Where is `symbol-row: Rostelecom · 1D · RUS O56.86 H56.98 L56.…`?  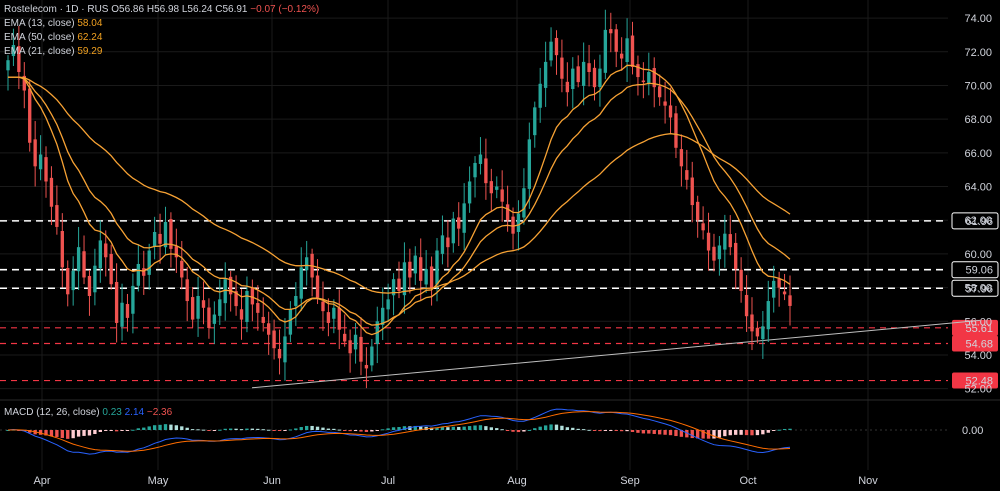 symbol-row: Rostelecom · 1D · RUS O56.86 H56.98 L56.… is located at coordinates (161, 10).